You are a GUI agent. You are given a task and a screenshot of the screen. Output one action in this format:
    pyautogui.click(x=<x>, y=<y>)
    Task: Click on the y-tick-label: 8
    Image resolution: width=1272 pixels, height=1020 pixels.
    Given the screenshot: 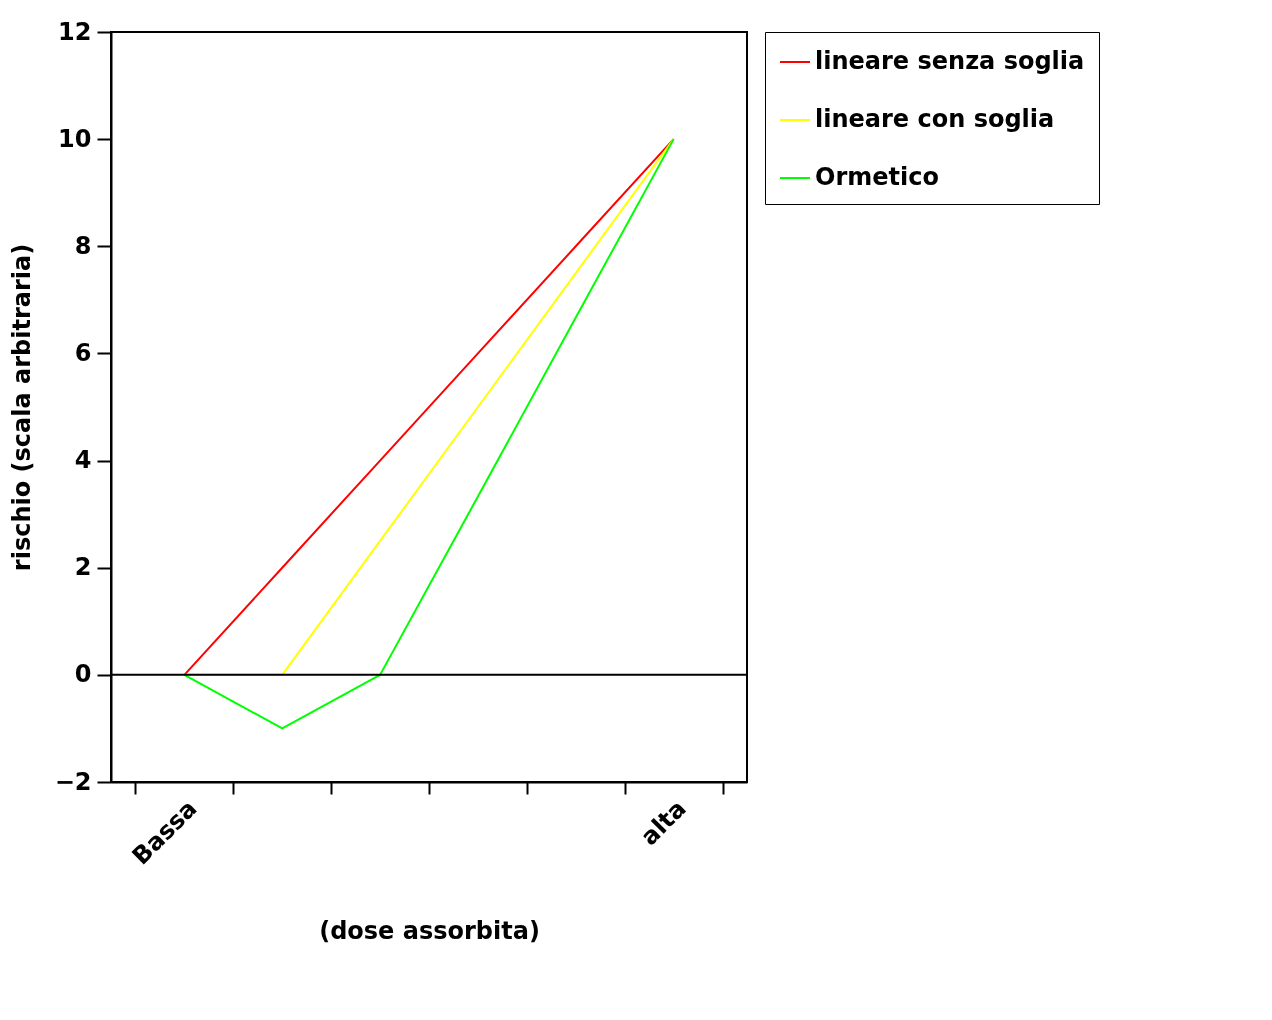 What is the action you would take?
    pyautogui.click(x=83, y=245)
    